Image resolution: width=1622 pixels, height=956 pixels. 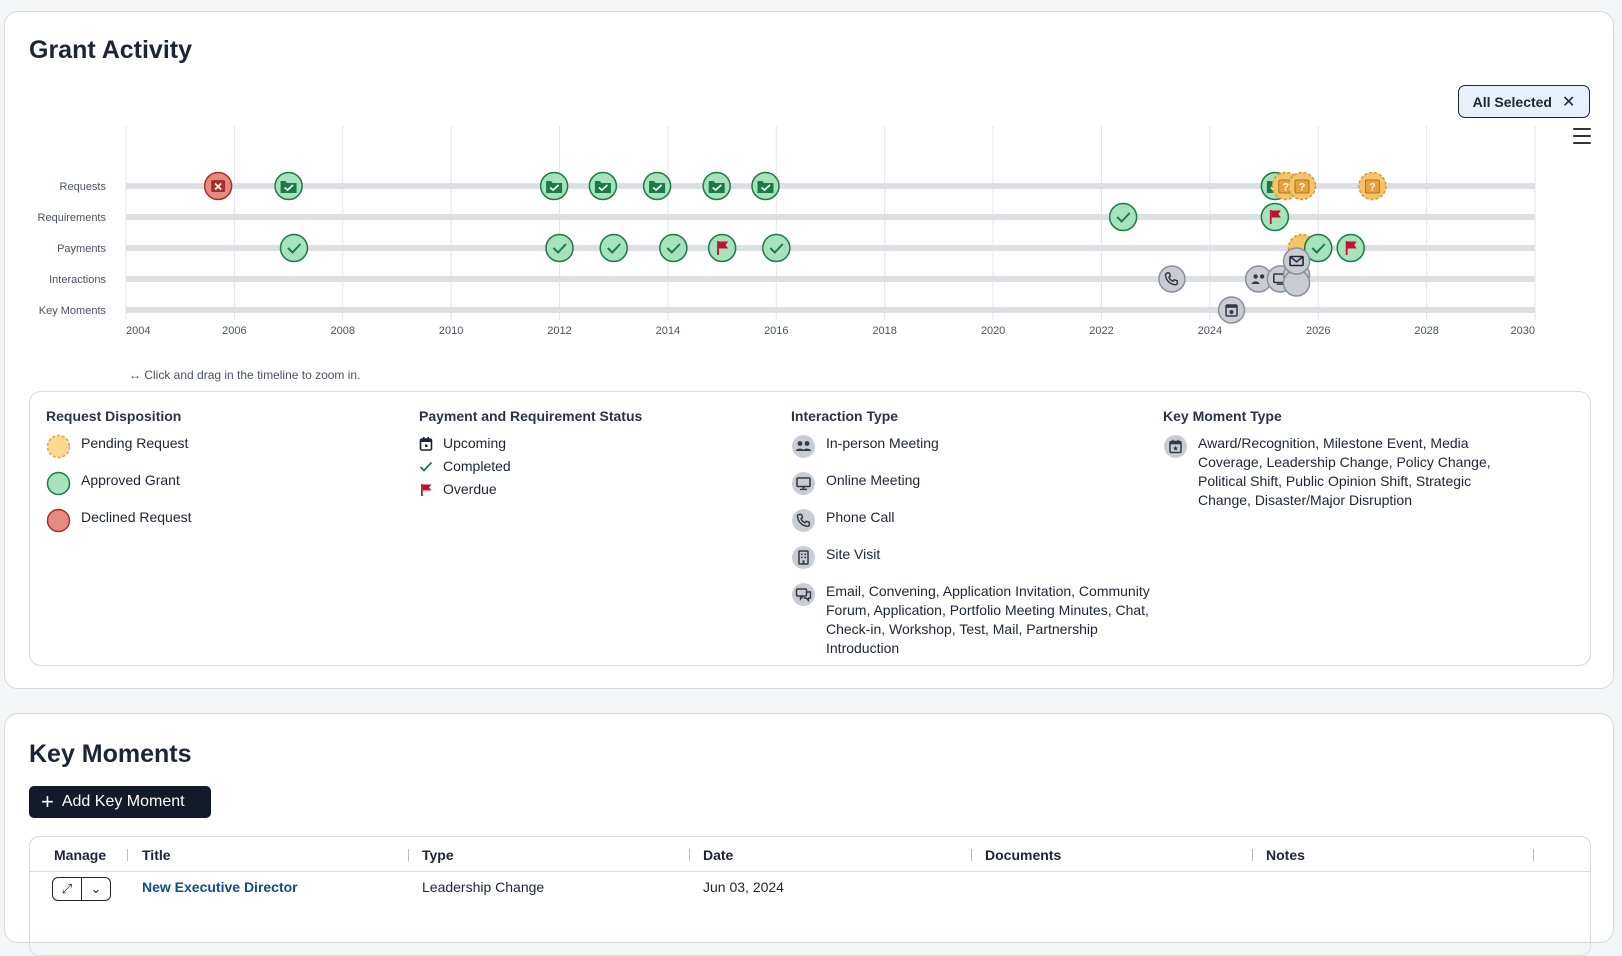 I want to click on legend-item: Upcoming, so click(x=594, y=443).